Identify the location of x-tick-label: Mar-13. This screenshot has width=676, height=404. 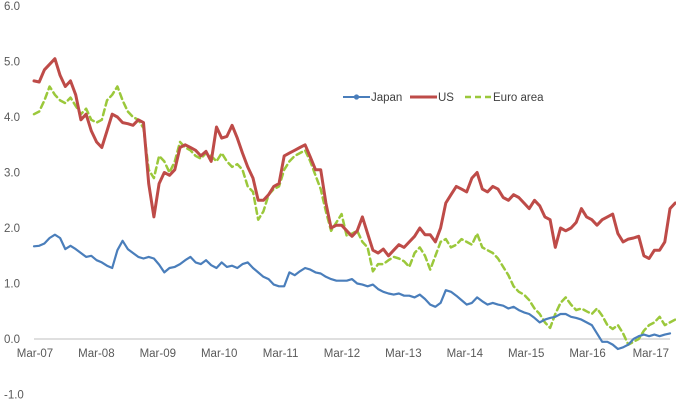
(403, 354).